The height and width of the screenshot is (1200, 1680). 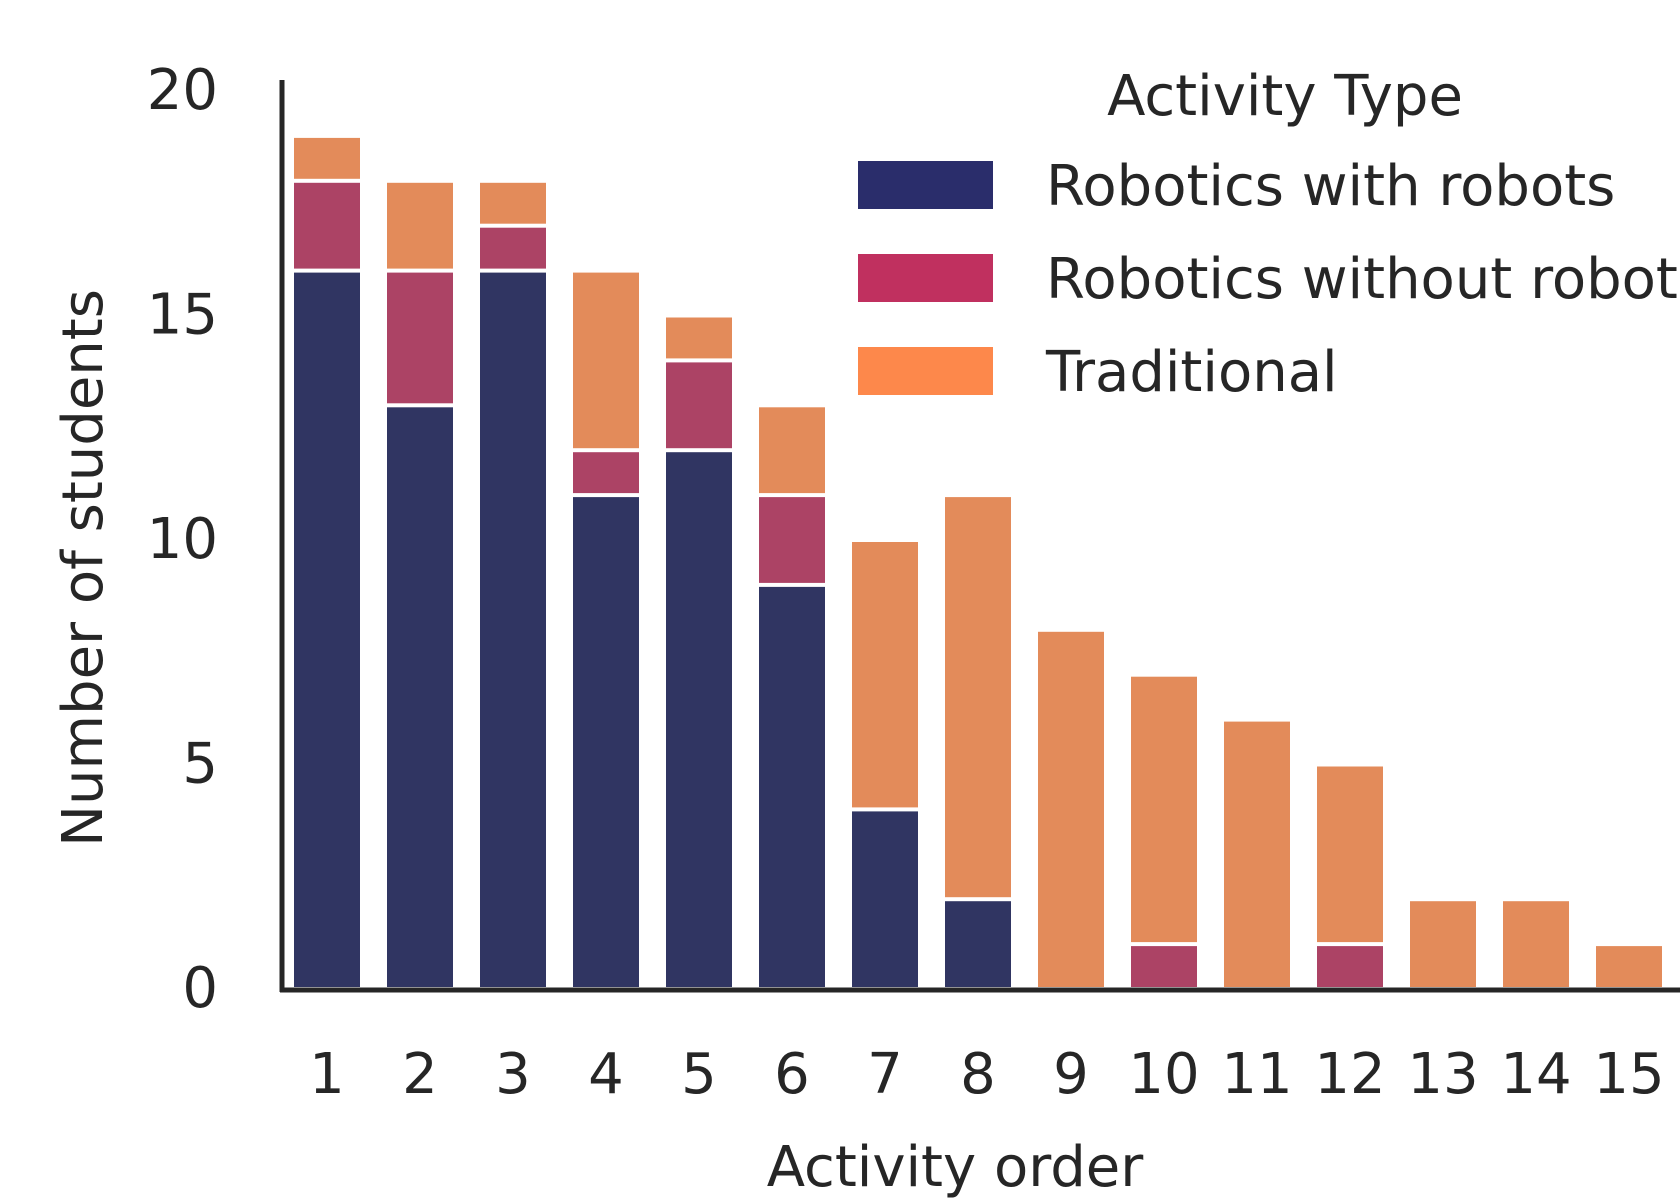 I want to click on x-tick-label: 15, so click(x=1628, y=1074).